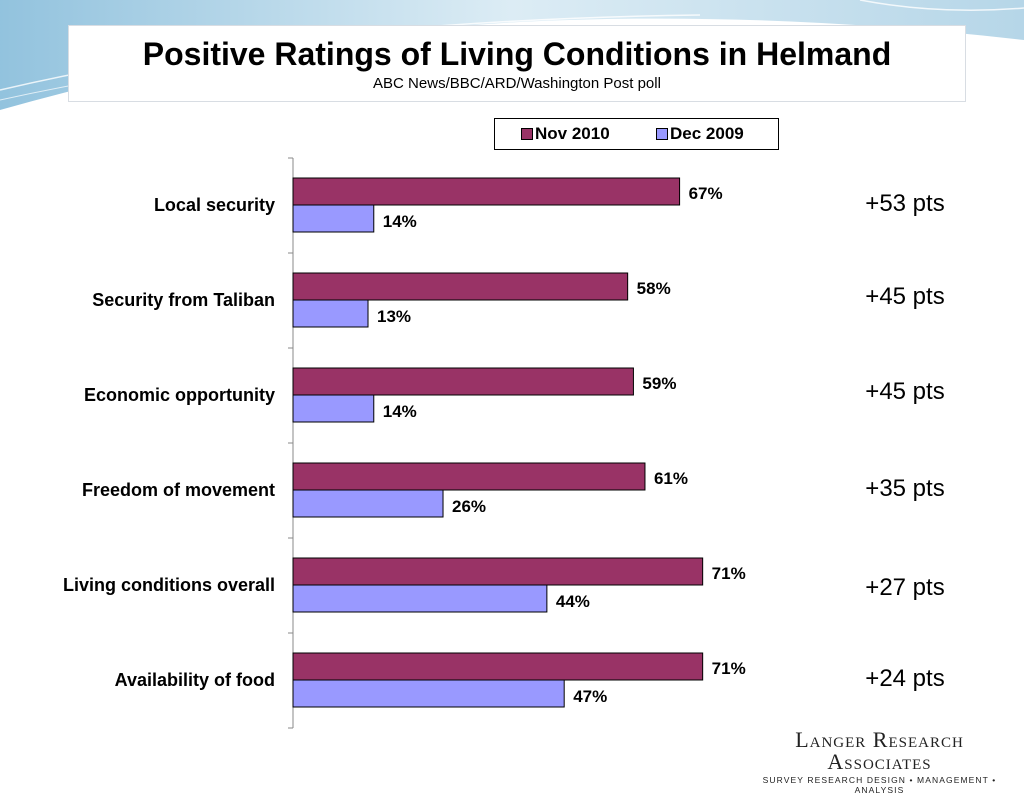  Describe the element at coordinates (498, 666) in the screenshot. I see `bar-nov-2010-availability-of-food` at that location.